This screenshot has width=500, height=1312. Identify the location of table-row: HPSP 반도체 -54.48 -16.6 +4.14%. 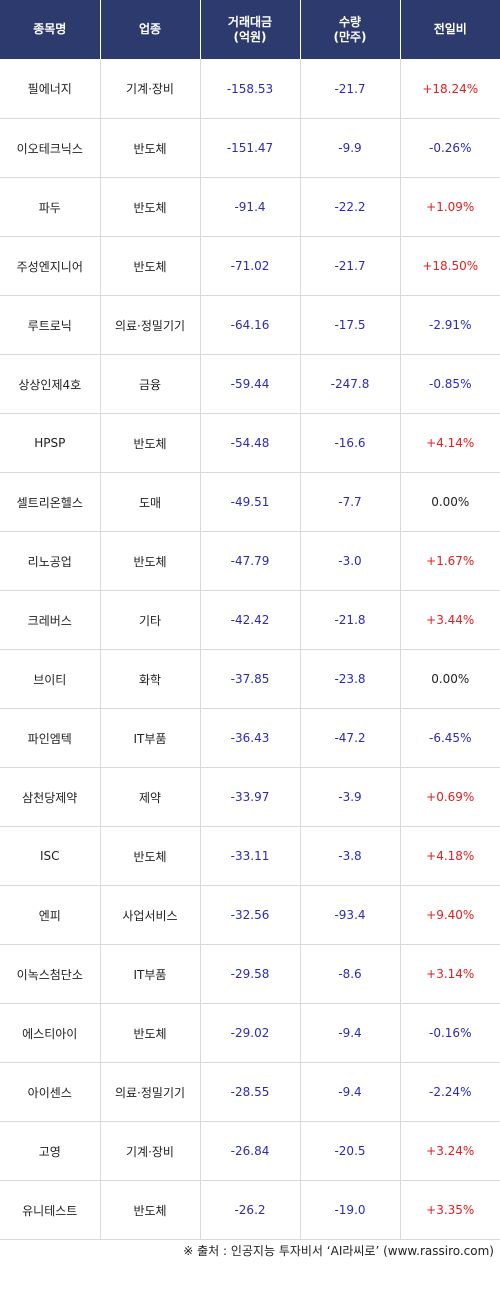
(250, 443).